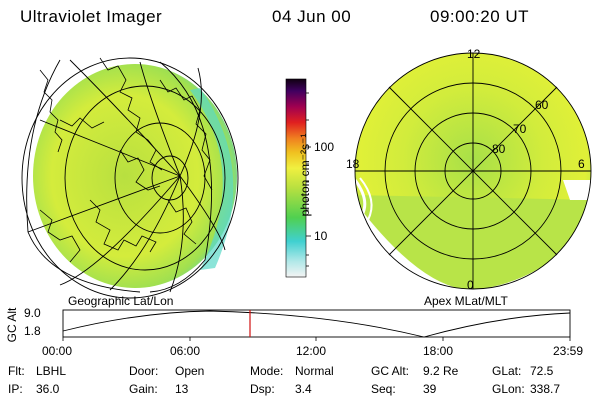  I want to click on mlt-label-left: 18, so click(353, 164).